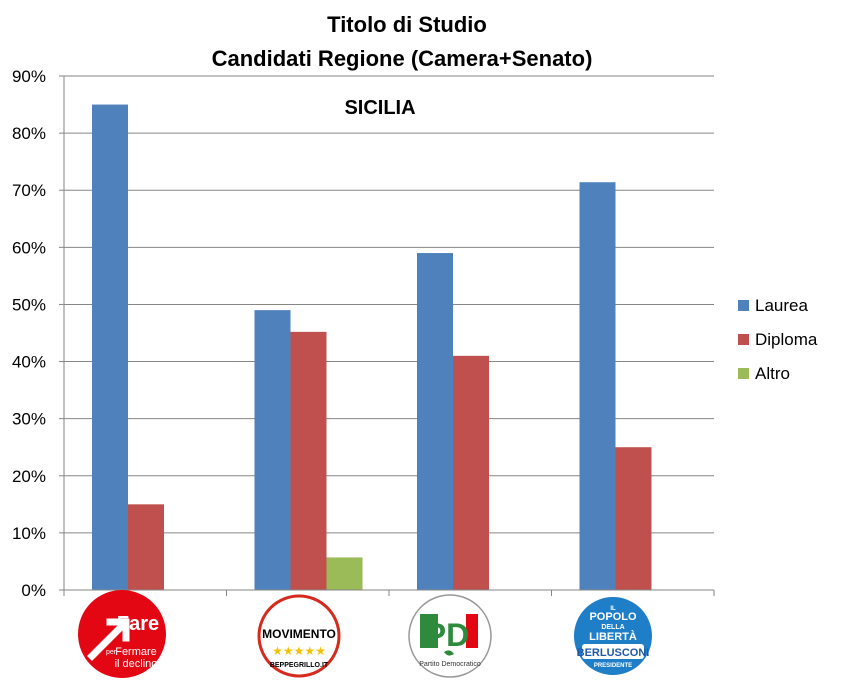 This screenshot has height=685, width=841. Describe the element at coordinates (29, 133) in the screenshot. I see `y-tick-label: 80%` at that location.